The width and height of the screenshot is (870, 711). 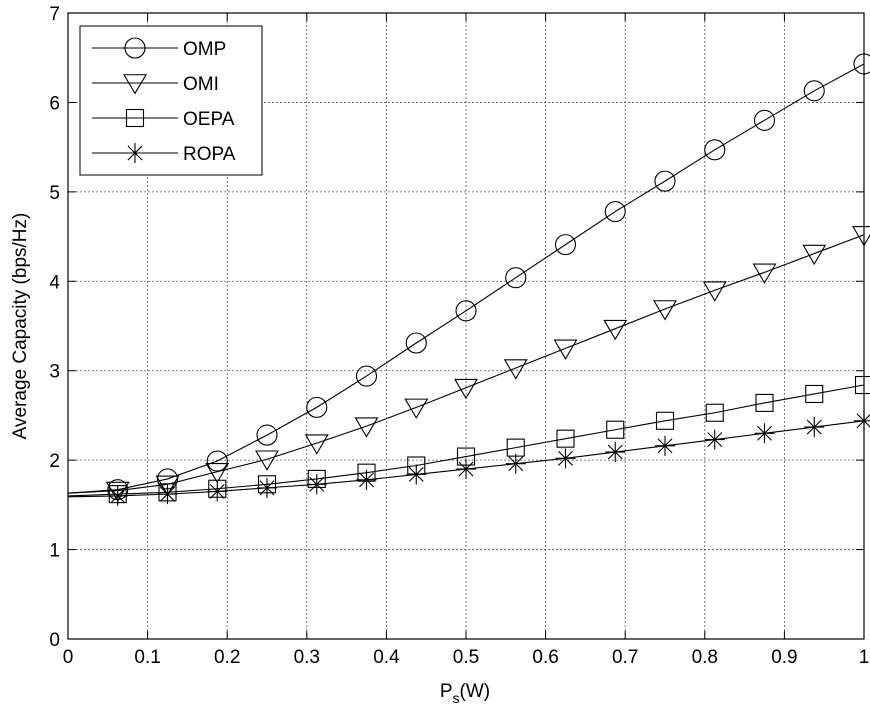 I want to click on x-tick-label: 0.1, so click(x=147, y=657).